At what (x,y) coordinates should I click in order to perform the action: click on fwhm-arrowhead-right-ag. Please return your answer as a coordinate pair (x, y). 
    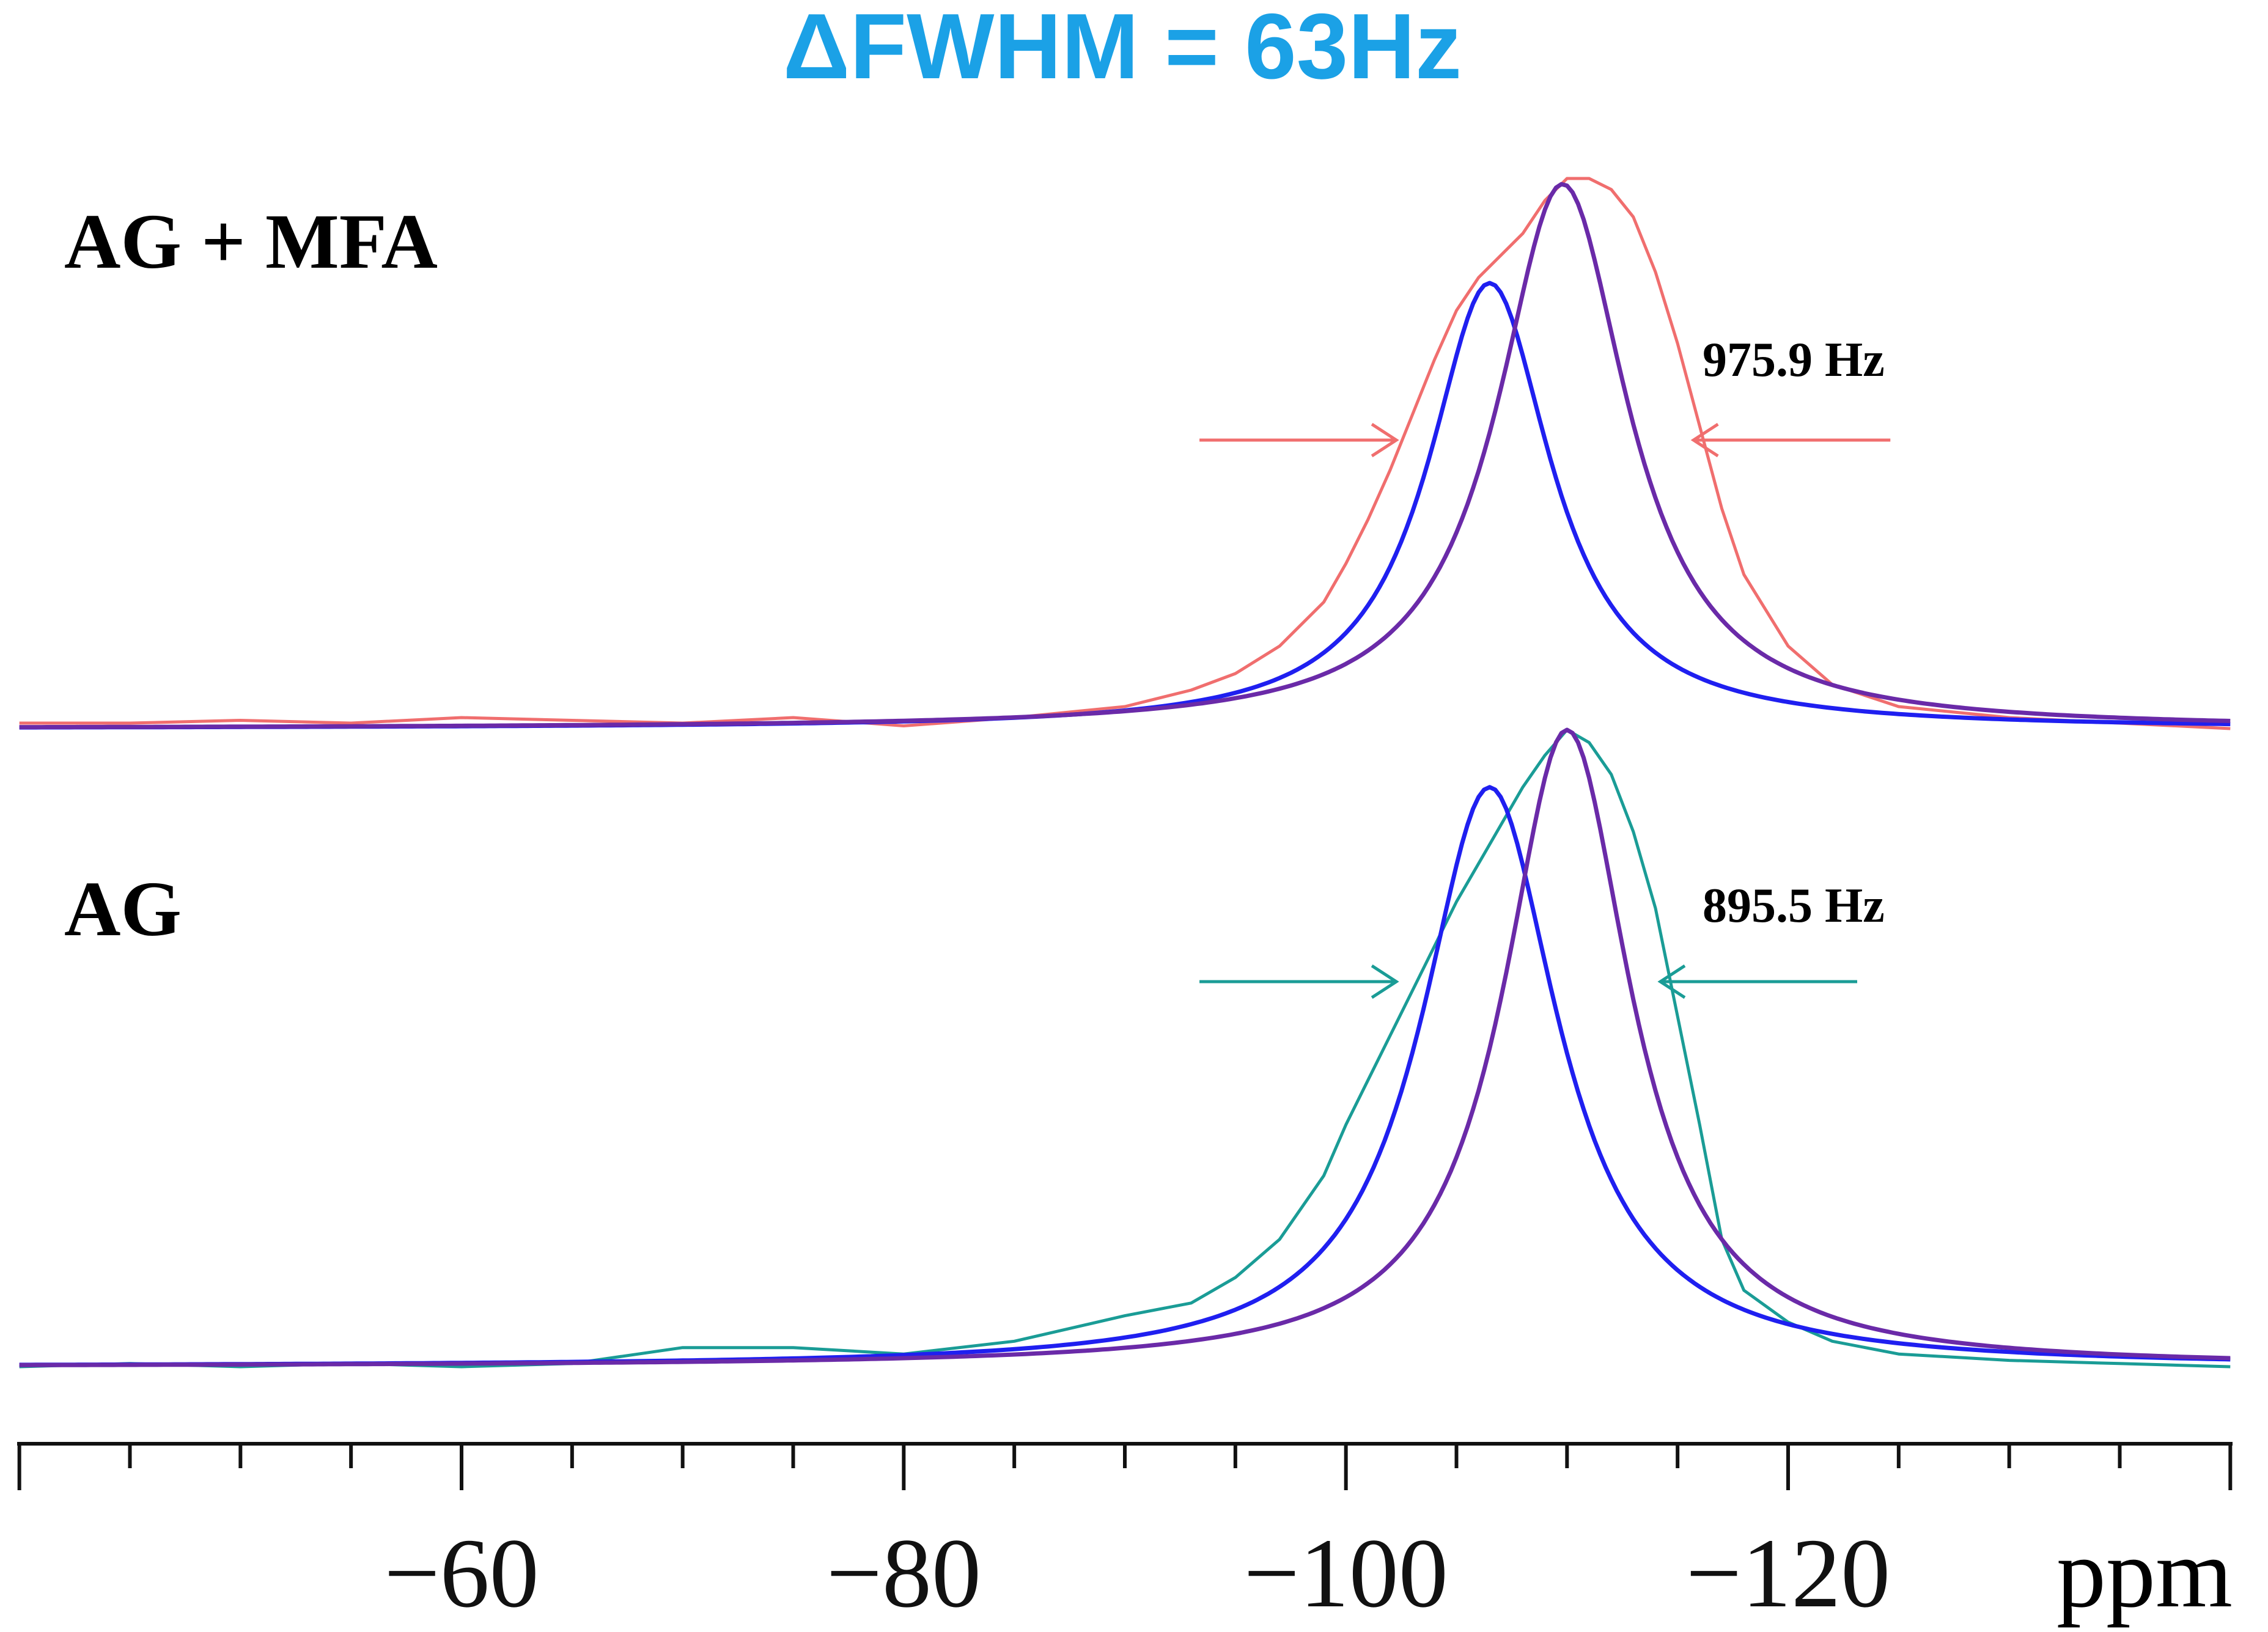
    Looking at the image, I should click on (1671, 981).